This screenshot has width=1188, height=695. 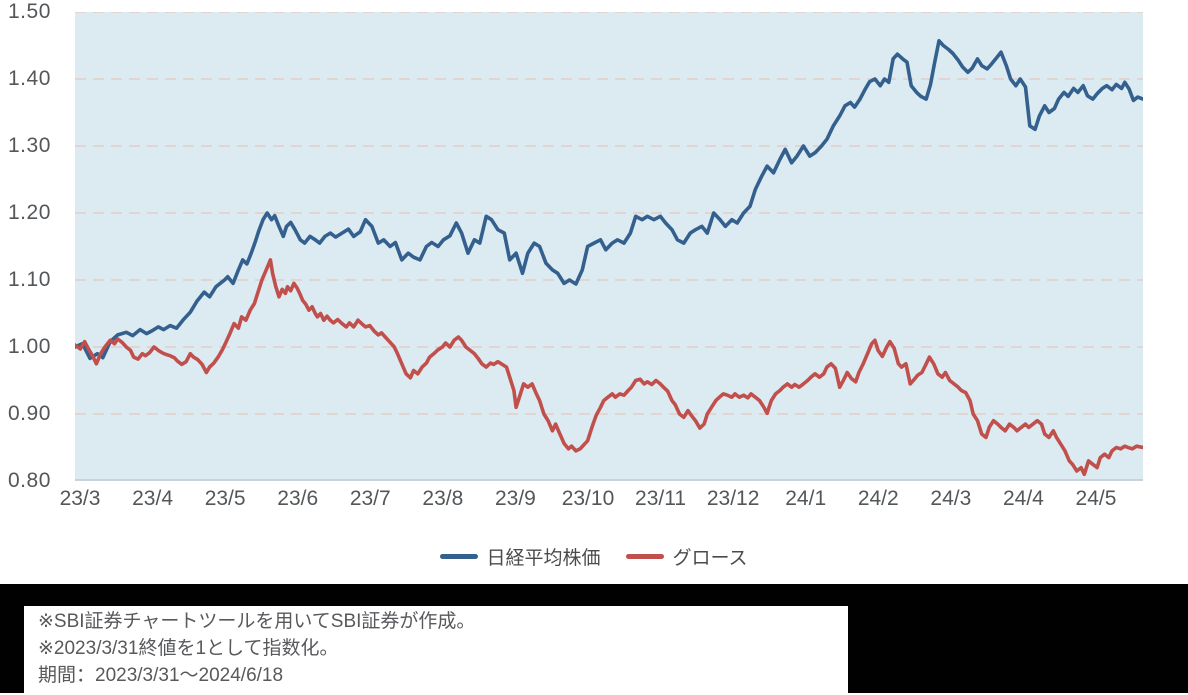 What do you see at coordinates (29, 279) in the screenshot?
I see `y-axis-label: 1.10` at bounding box center [29, 279].